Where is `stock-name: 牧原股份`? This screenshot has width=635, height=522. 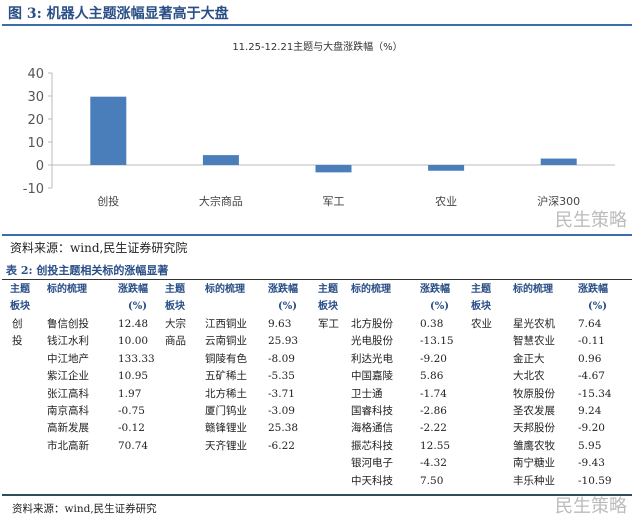 stock-name: 牧原股份 is located at coordinates (534, 393).